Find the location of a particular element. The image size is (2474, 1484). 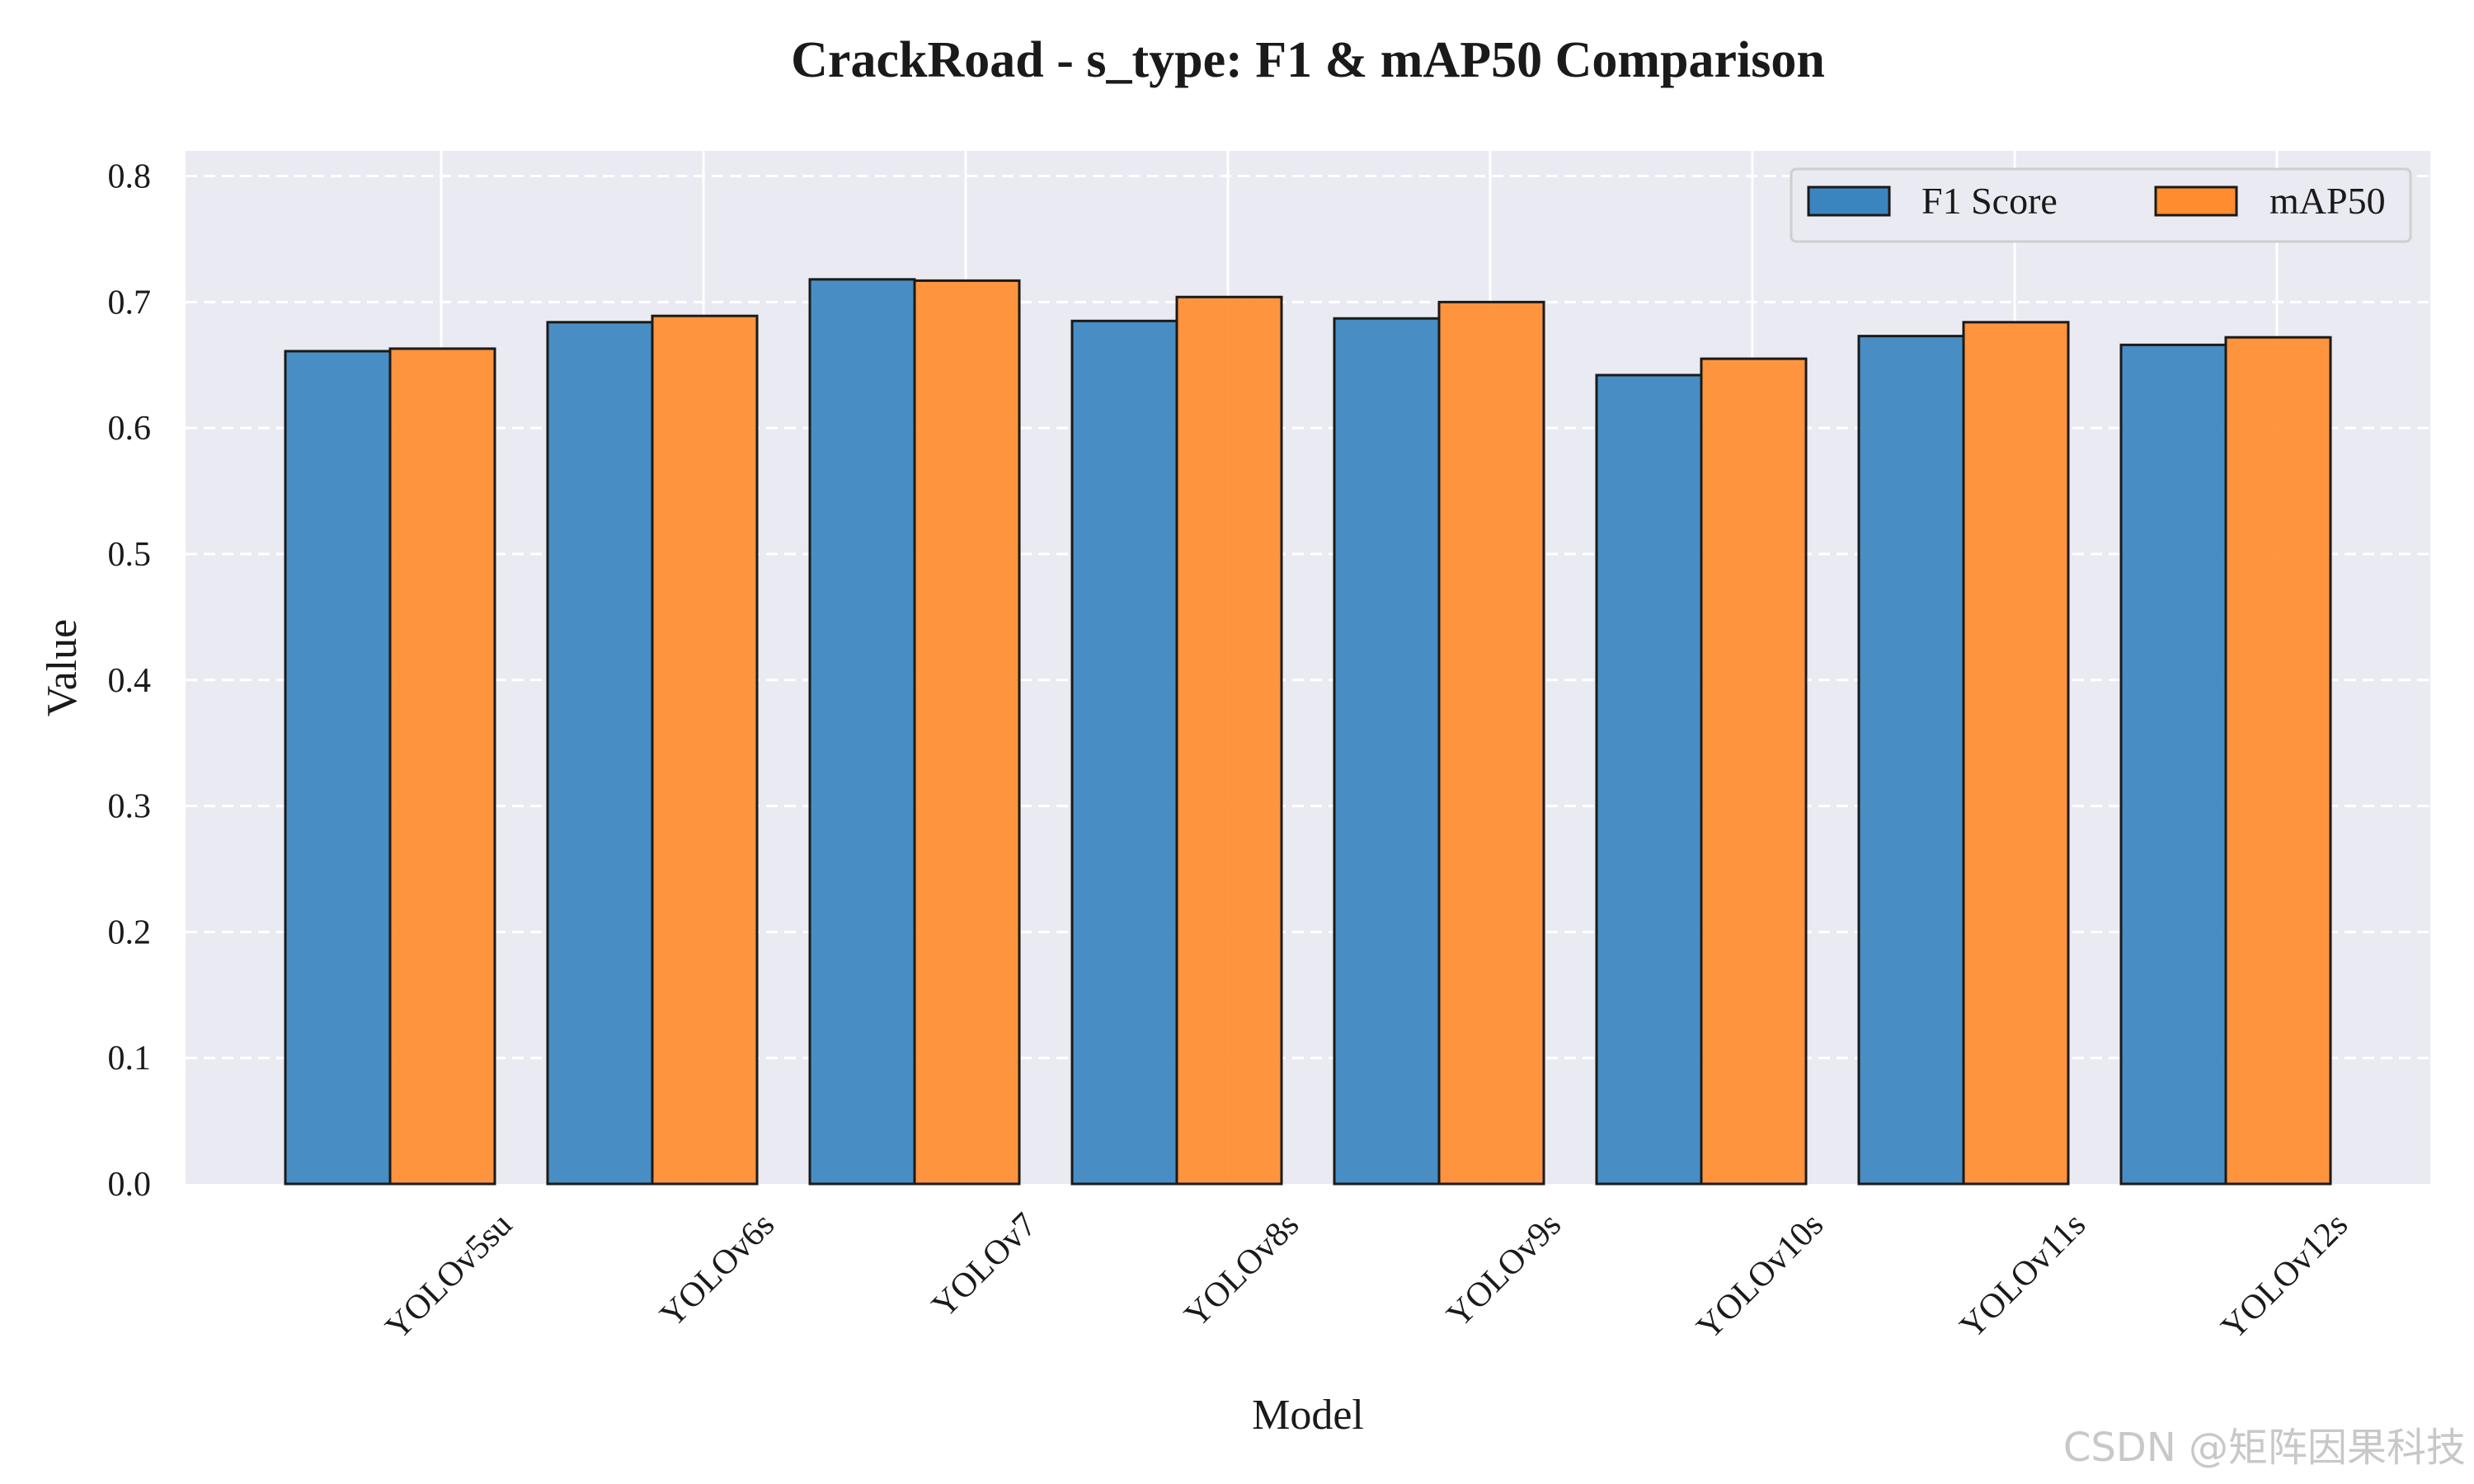

y-tick-label: 0.1 is located at coordinates (130, 1059).